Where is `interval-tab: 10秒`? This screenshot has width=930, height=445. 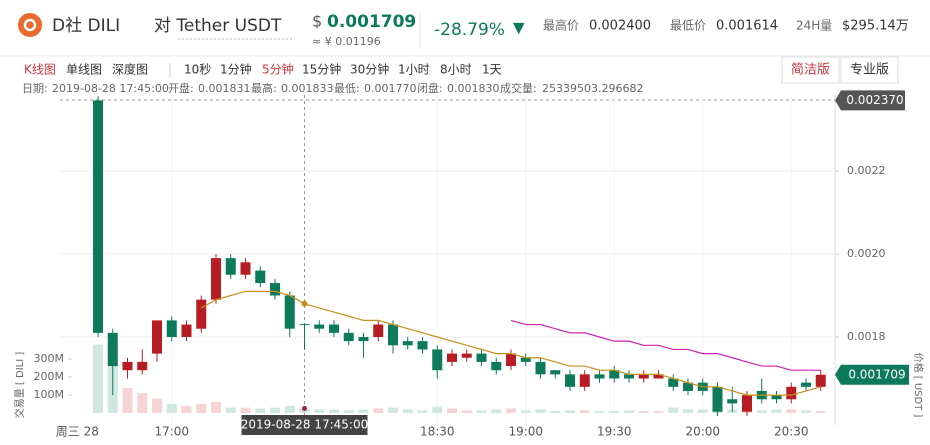
interval-tab: 10秒 is located at coordinates (197, 70).